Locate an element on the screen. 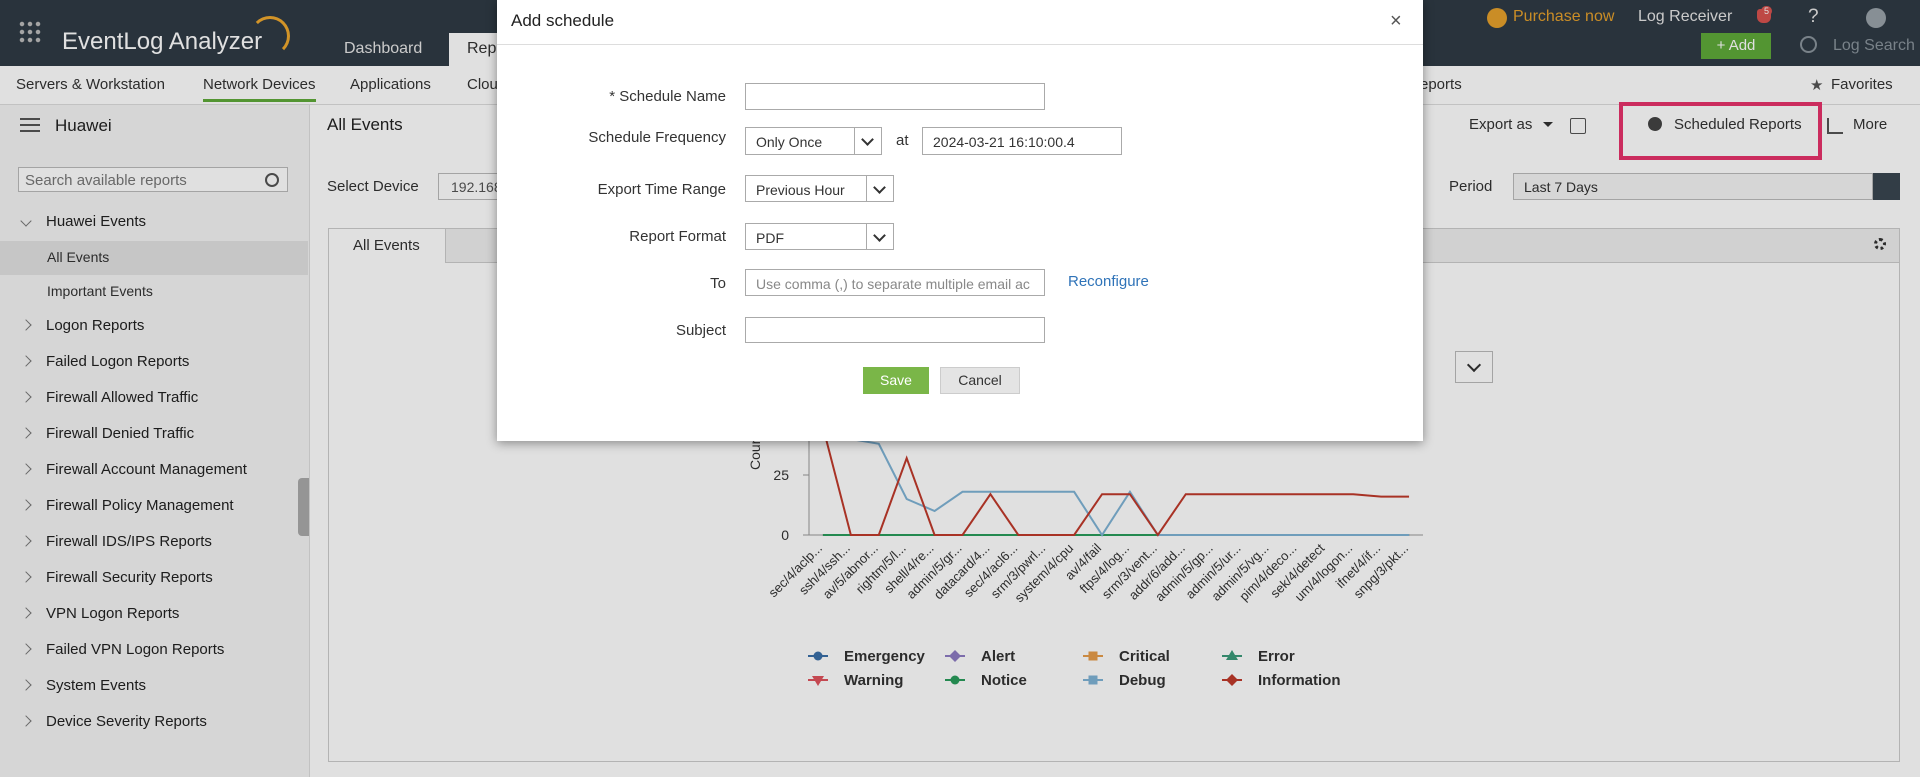  more-menu: More is located at coordinates (1870, 124).